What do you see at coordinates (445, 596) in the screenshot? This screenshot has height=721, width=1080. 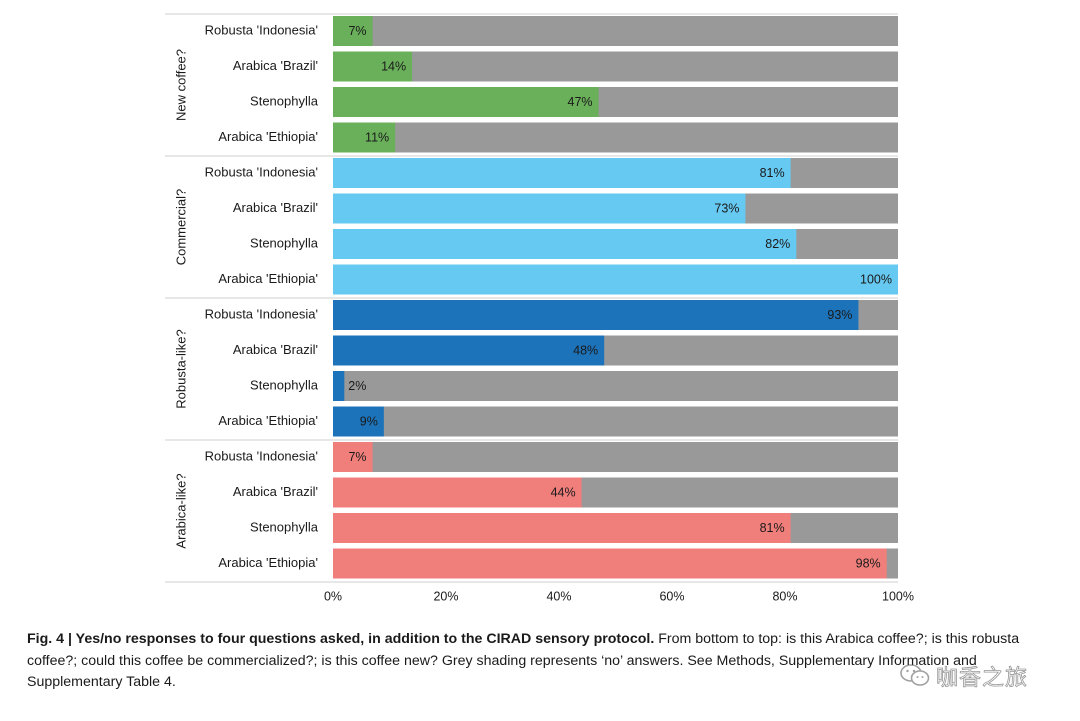 I see `x-tick-label: 20%` at bounding box center [445, 596].